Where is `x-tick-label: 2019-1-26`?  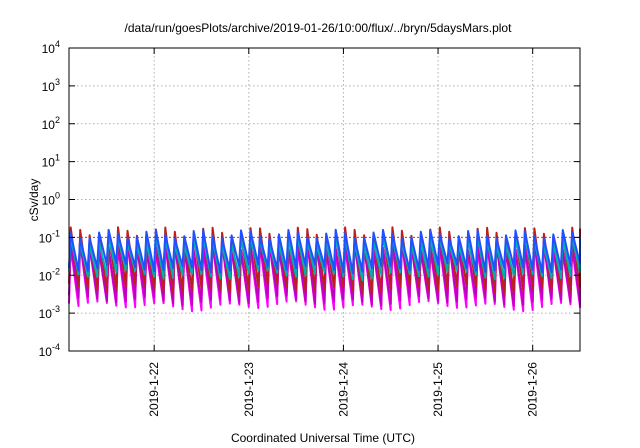
x-tick-label: 2019-1-26 is located at coordinates (533, 389).